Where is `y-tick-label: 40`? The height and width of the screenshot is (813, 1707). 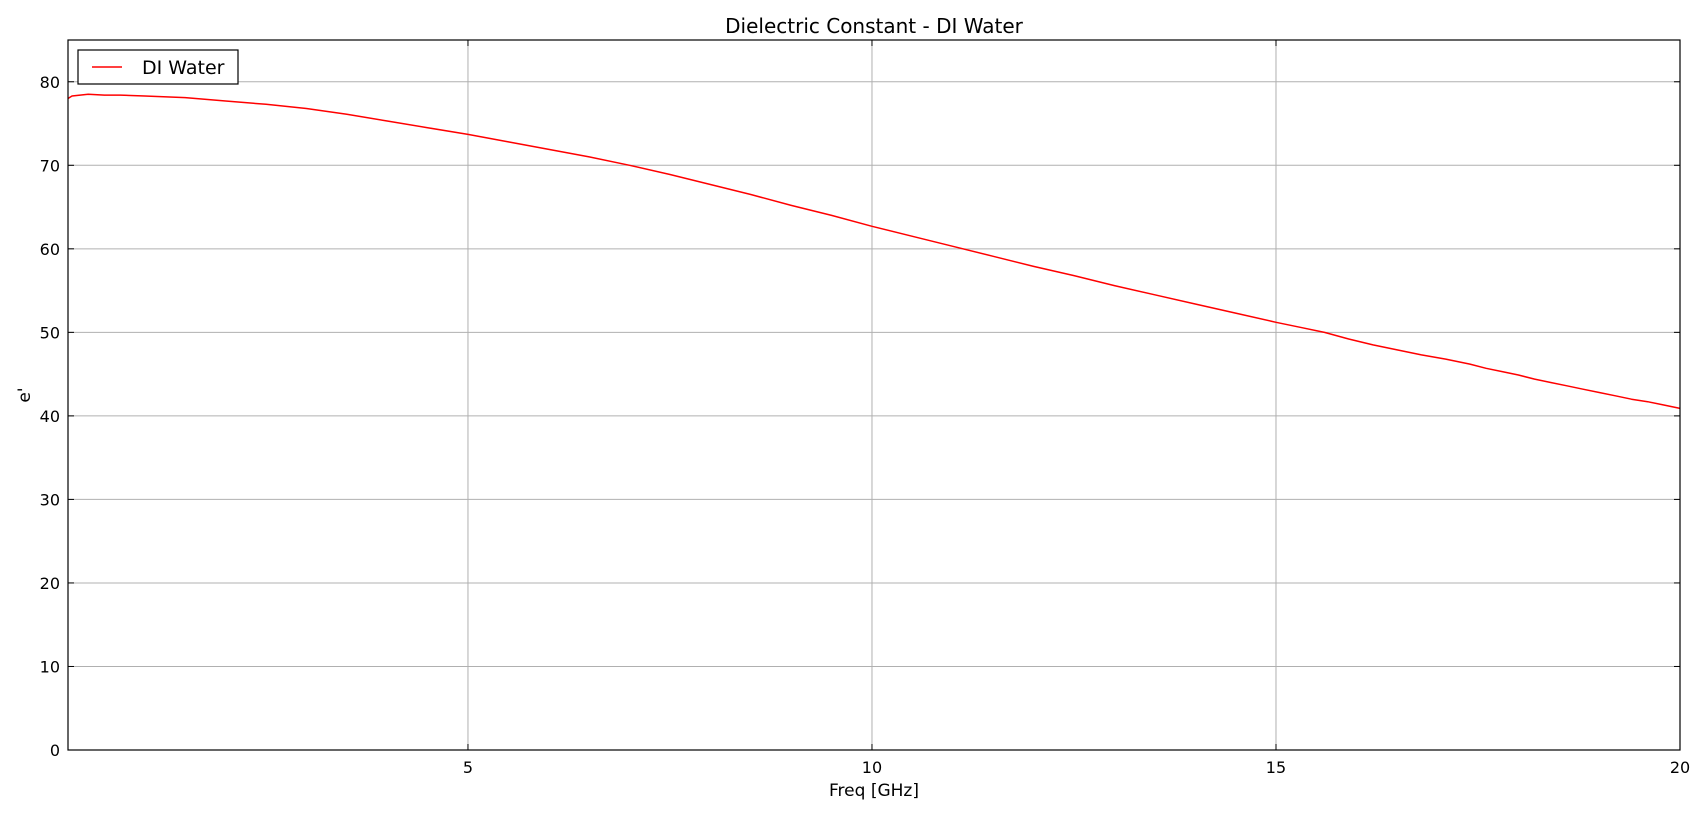 y-tick-label: 40 is located at coordinates (50, 416).